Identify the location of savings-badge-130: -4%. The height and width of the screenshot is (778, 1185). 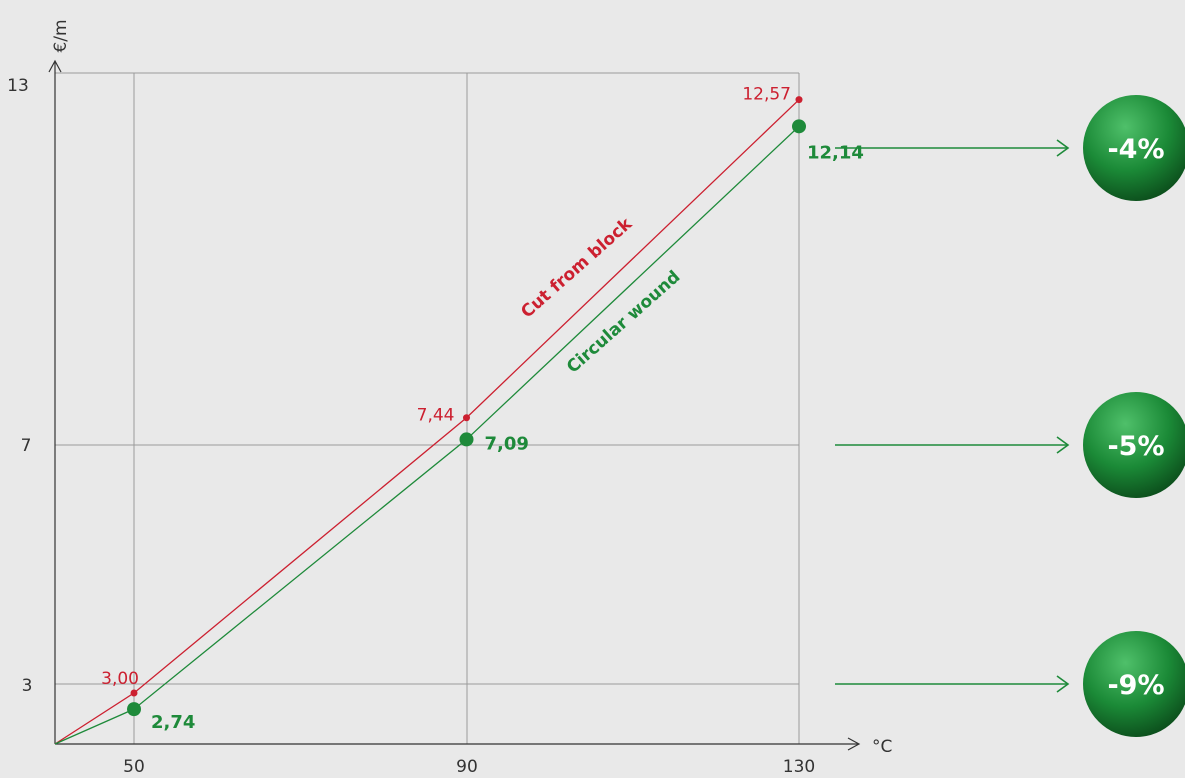
(1134, 148).